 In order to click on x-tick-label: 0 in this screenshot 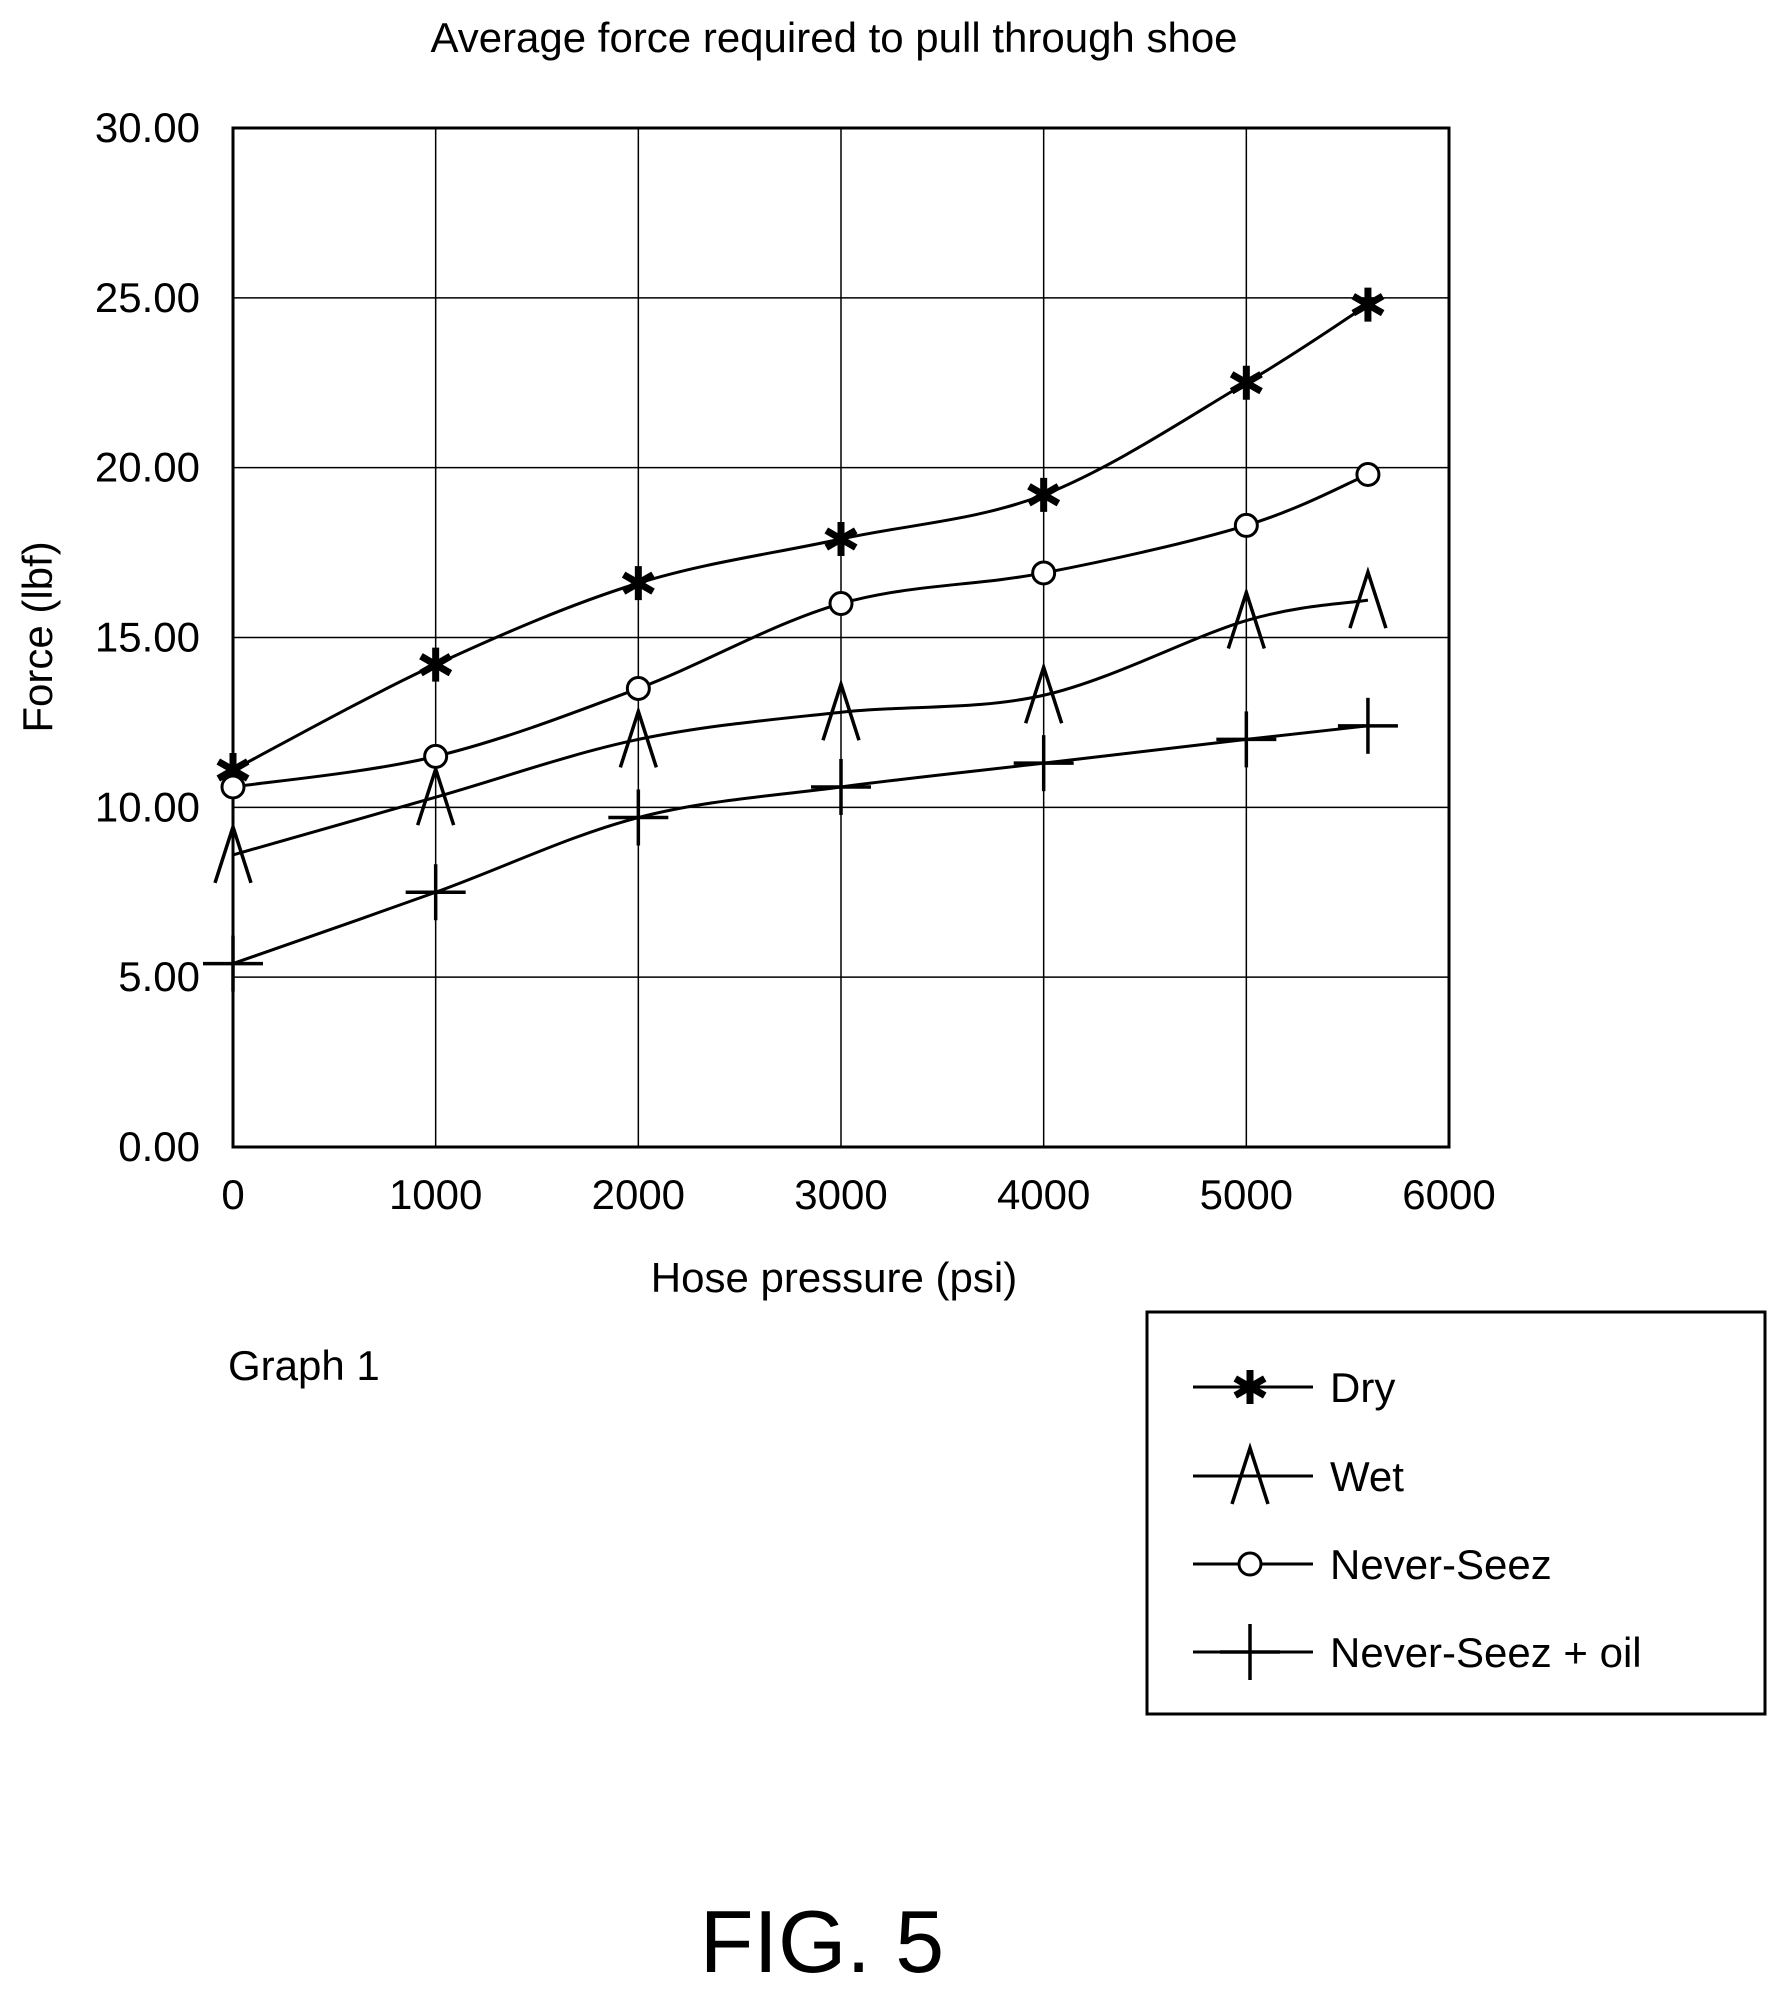, I will do `click(232, 1194)`.